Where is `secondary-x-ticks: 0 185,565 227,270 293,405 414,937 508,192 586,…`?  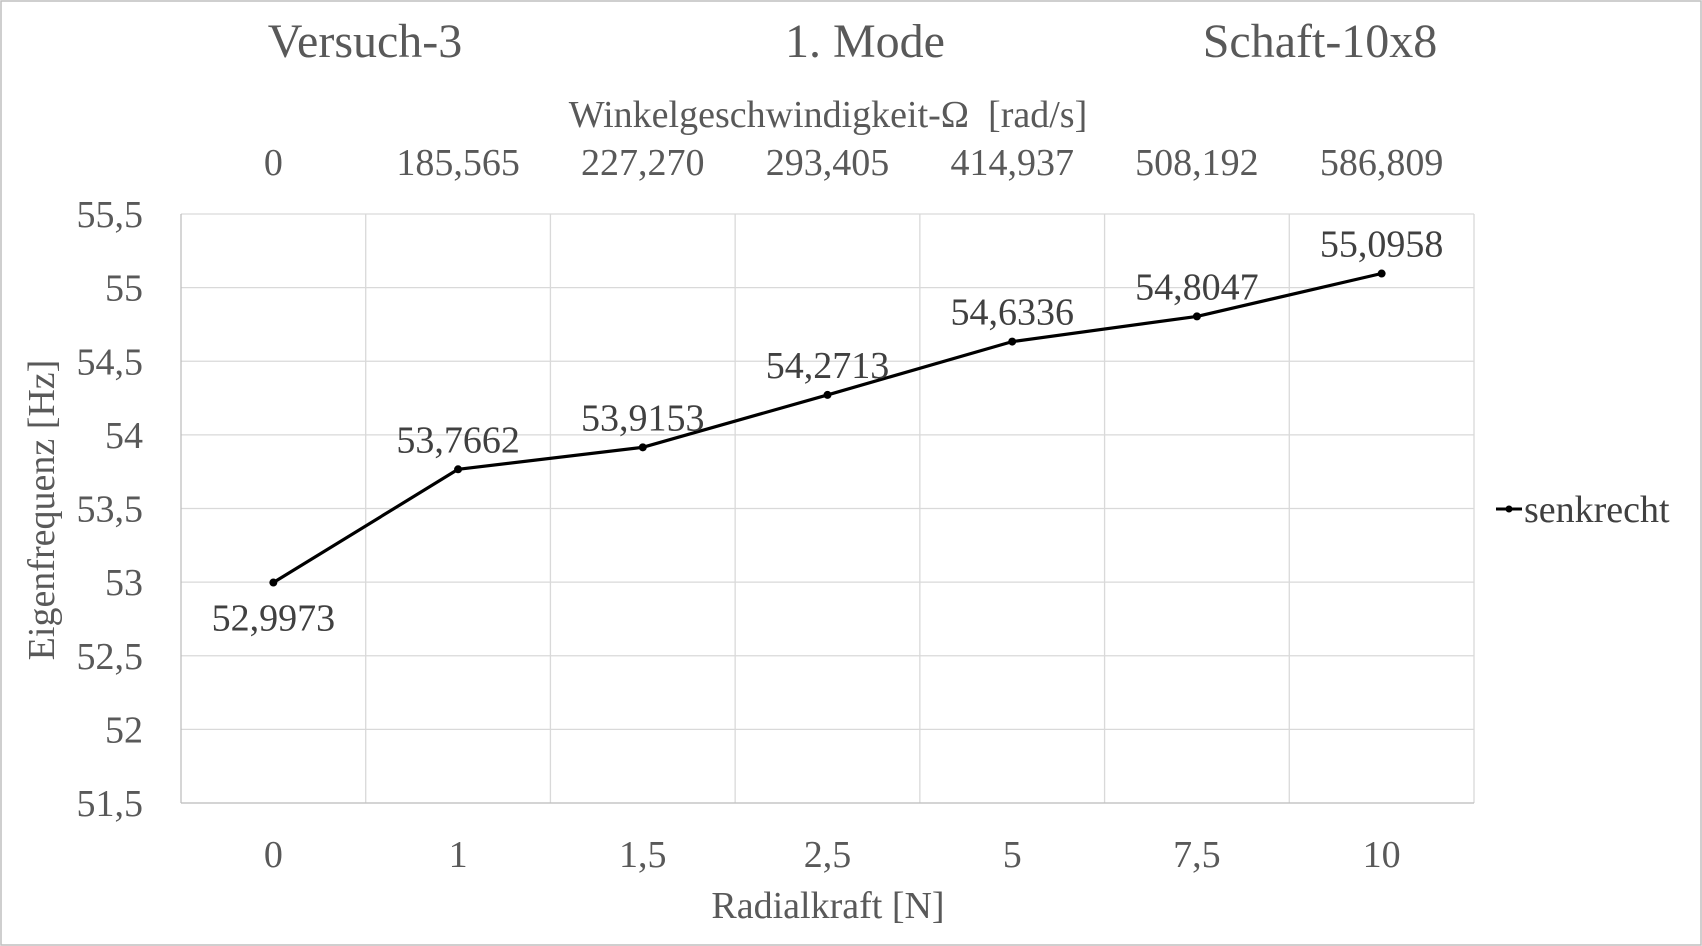
secondary-x-ticks: 0 185,565 227,270 293,405 414,937 508,192 586,… is located at coordinates (854, 163).